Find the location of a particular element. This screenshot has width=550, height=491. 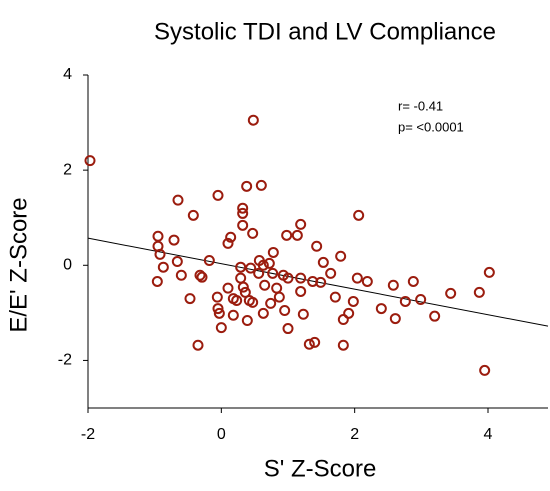

y-tick-label: 2 is located at coordinates (67, 169).